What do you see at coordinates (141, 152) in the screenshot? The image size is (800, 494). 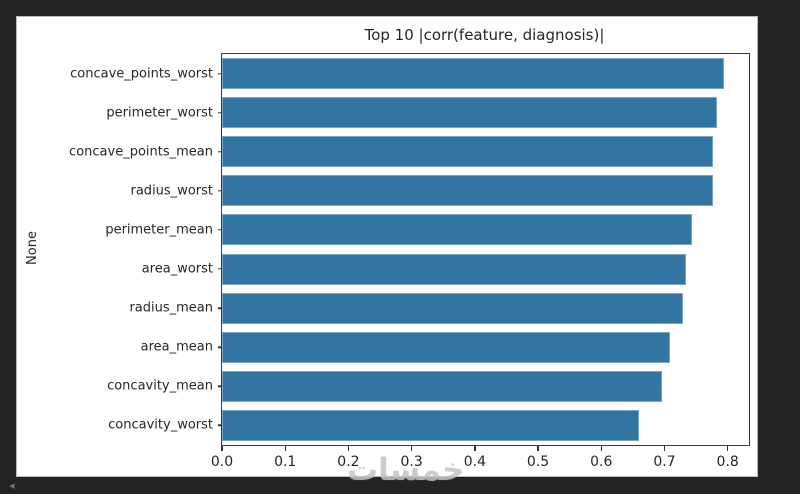 I see `y-tick-label: concave_points_mean` at bounding box center [141, 152].